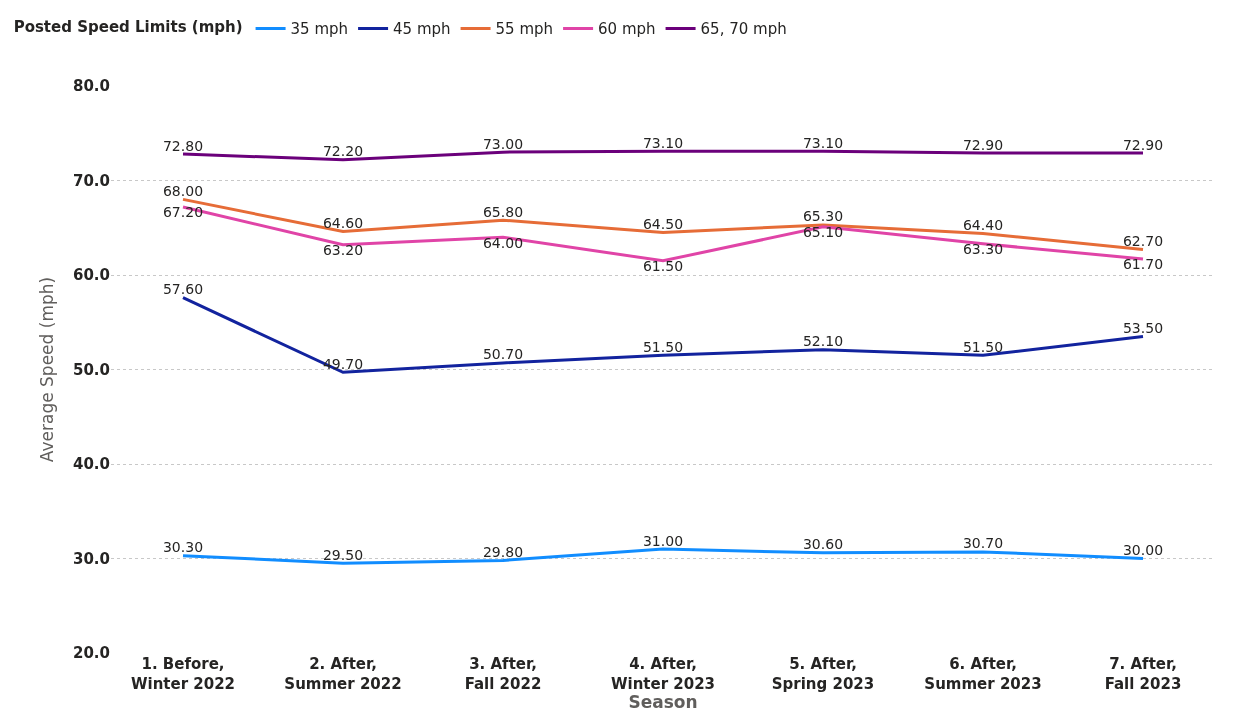  I want to click on data-label: 61.50, so click(663, 266).